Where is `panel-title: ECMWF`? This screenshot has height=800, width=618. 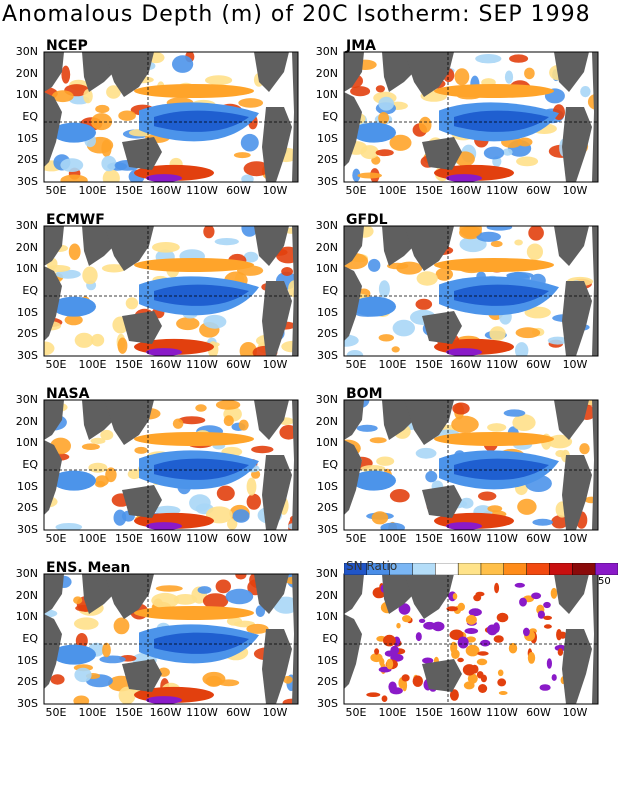
panel-title: ECMWF is located at coordinates (75, 220).